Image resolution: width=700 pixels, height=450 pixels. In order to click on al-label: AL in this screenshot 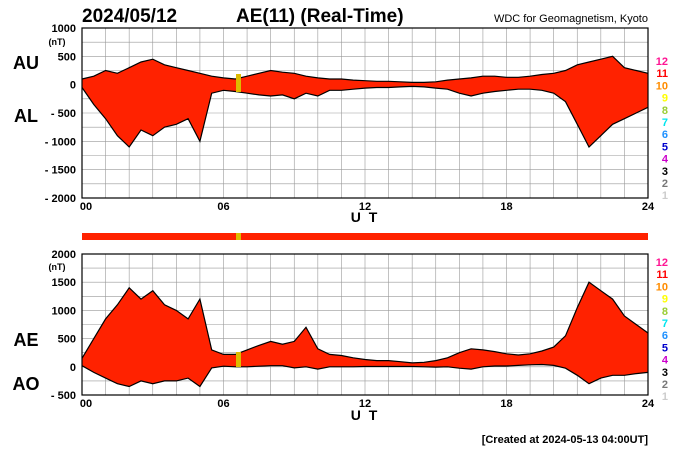, I will do `click(26, 116)`.